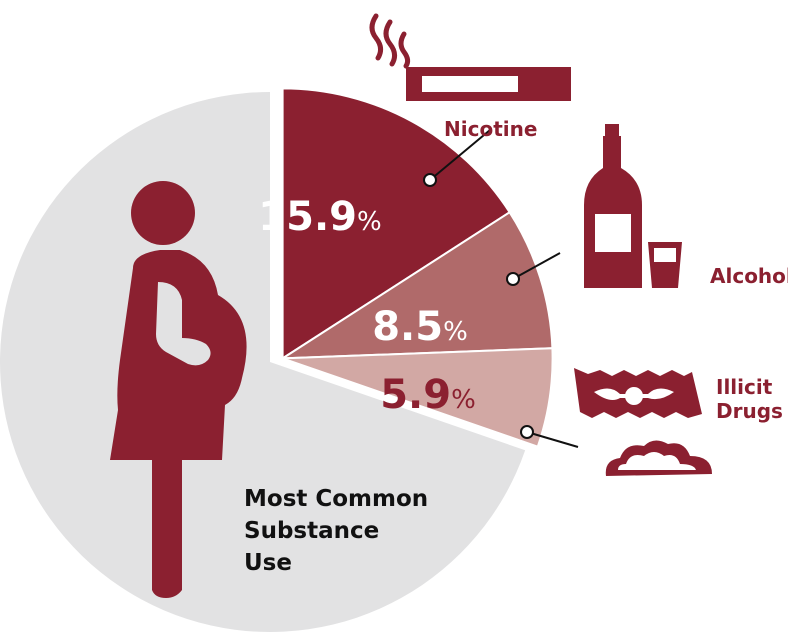  Describe the element at coordinates (513, 279) in the screenshot. I see `callout-marker-alcohol` at that location.